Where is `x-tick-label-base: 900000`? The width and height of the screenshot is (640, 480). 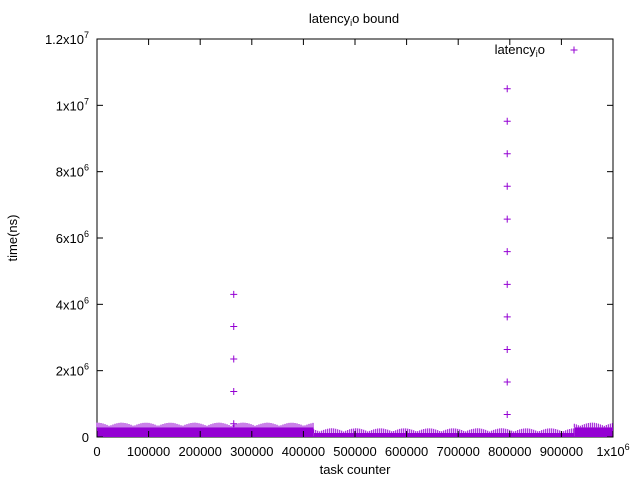 x-tick-label-base: 900000 is located at coordinates (561, 451).